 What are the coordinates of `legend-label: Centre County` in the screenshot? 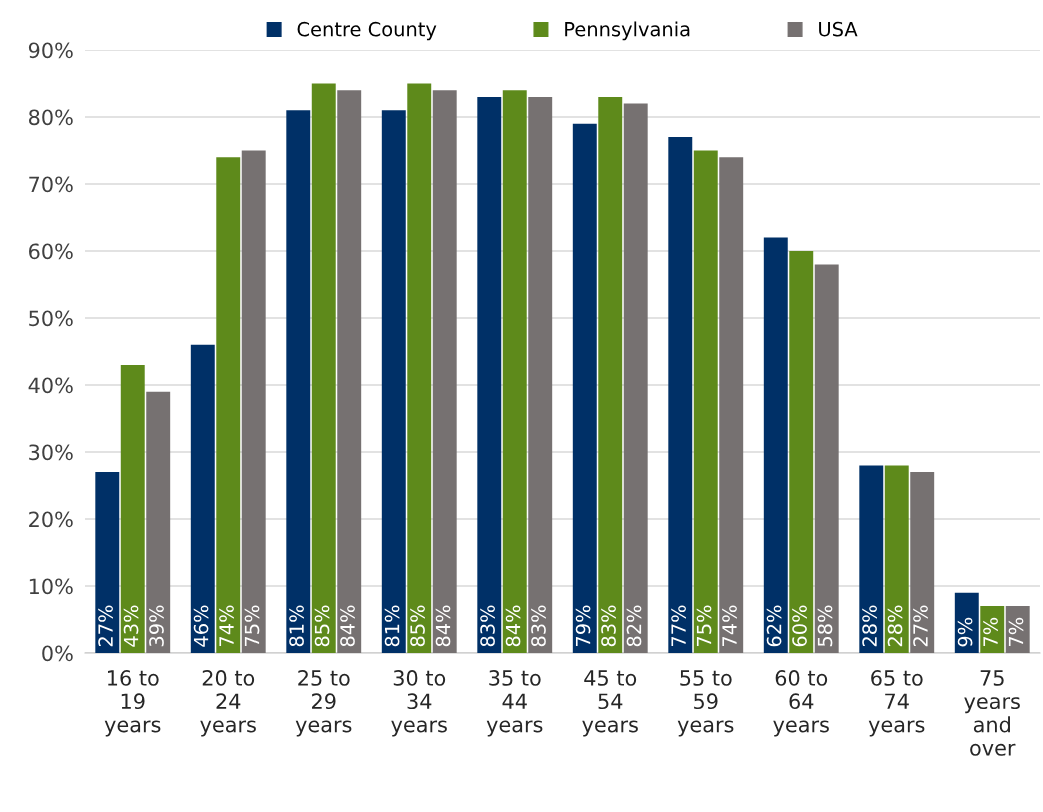 It's located at (367, 31).